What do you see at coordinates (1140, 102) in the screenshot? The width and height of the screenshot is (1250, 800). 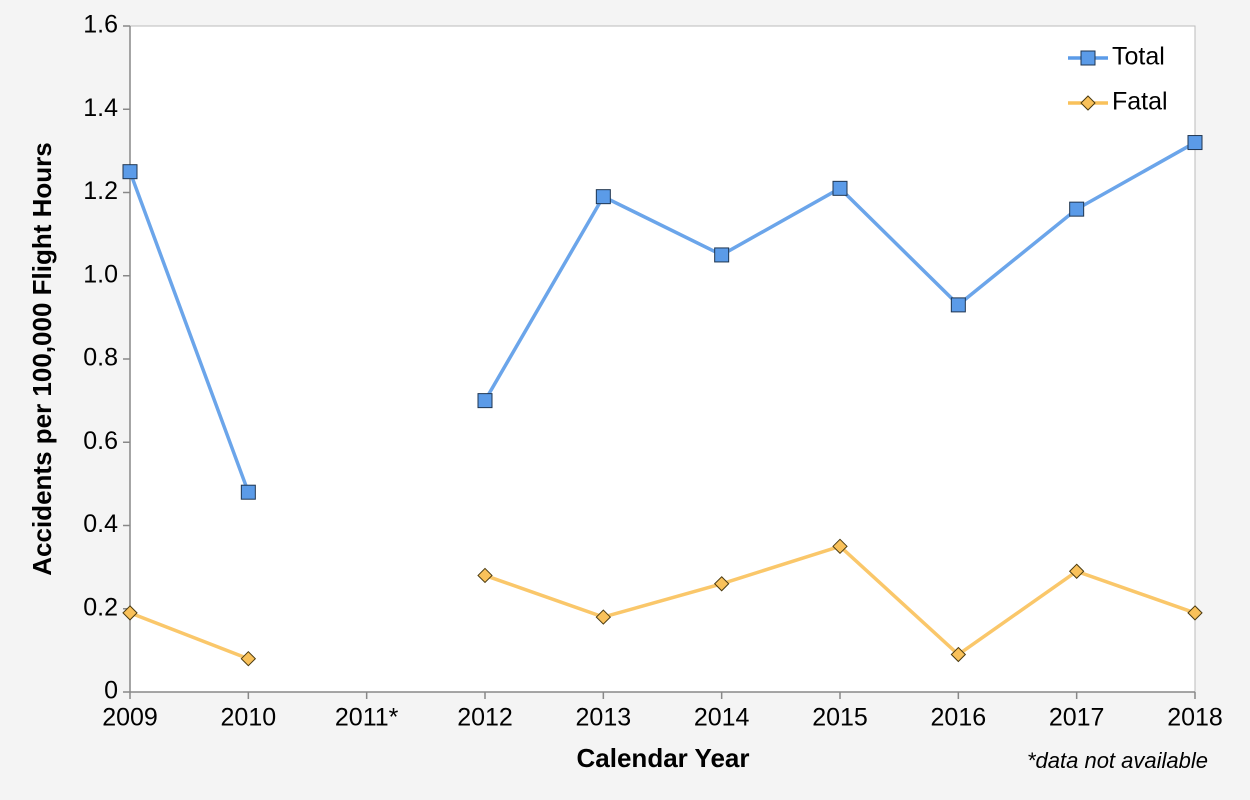 I see `legend-label: Fatal` at bounding box center [1140, 102].